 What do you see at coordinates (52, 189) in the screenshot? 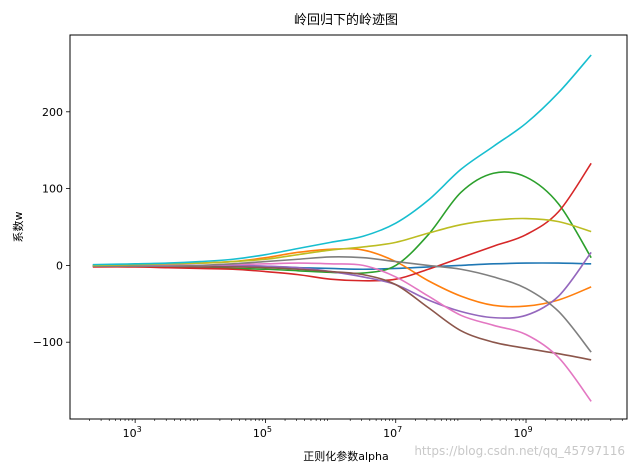
I see `y-tick-label: 100` at bounding box center [52, 189].